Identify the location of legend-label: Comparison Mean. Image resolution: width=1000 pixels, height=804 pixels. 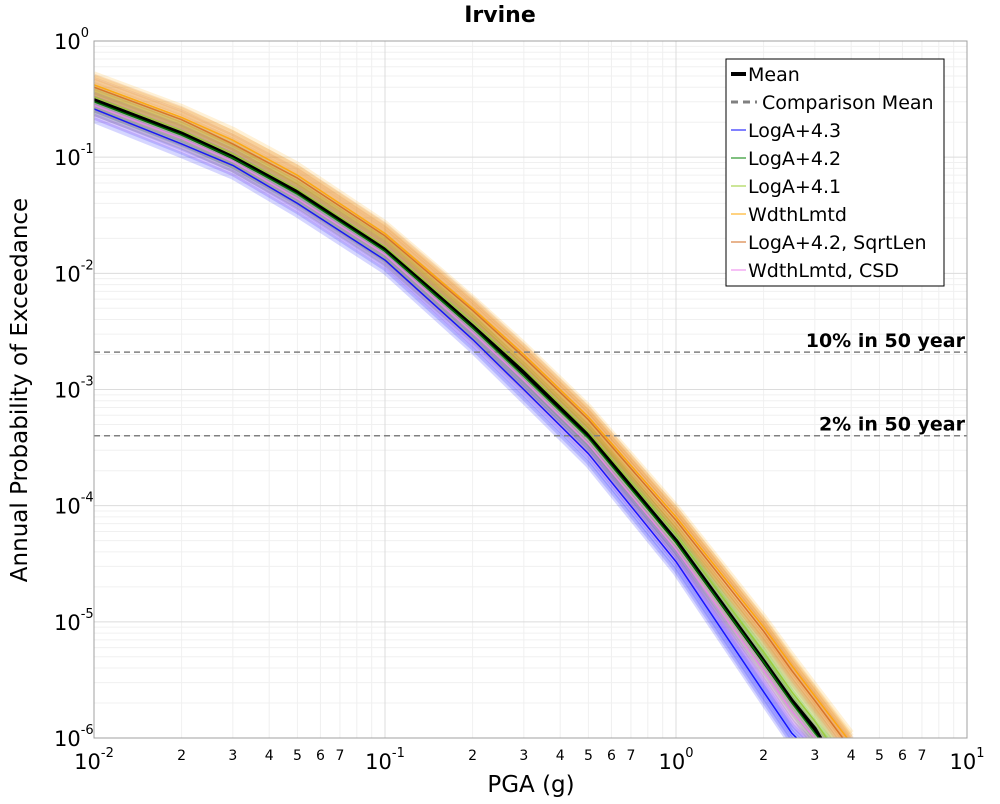
(848, 103).